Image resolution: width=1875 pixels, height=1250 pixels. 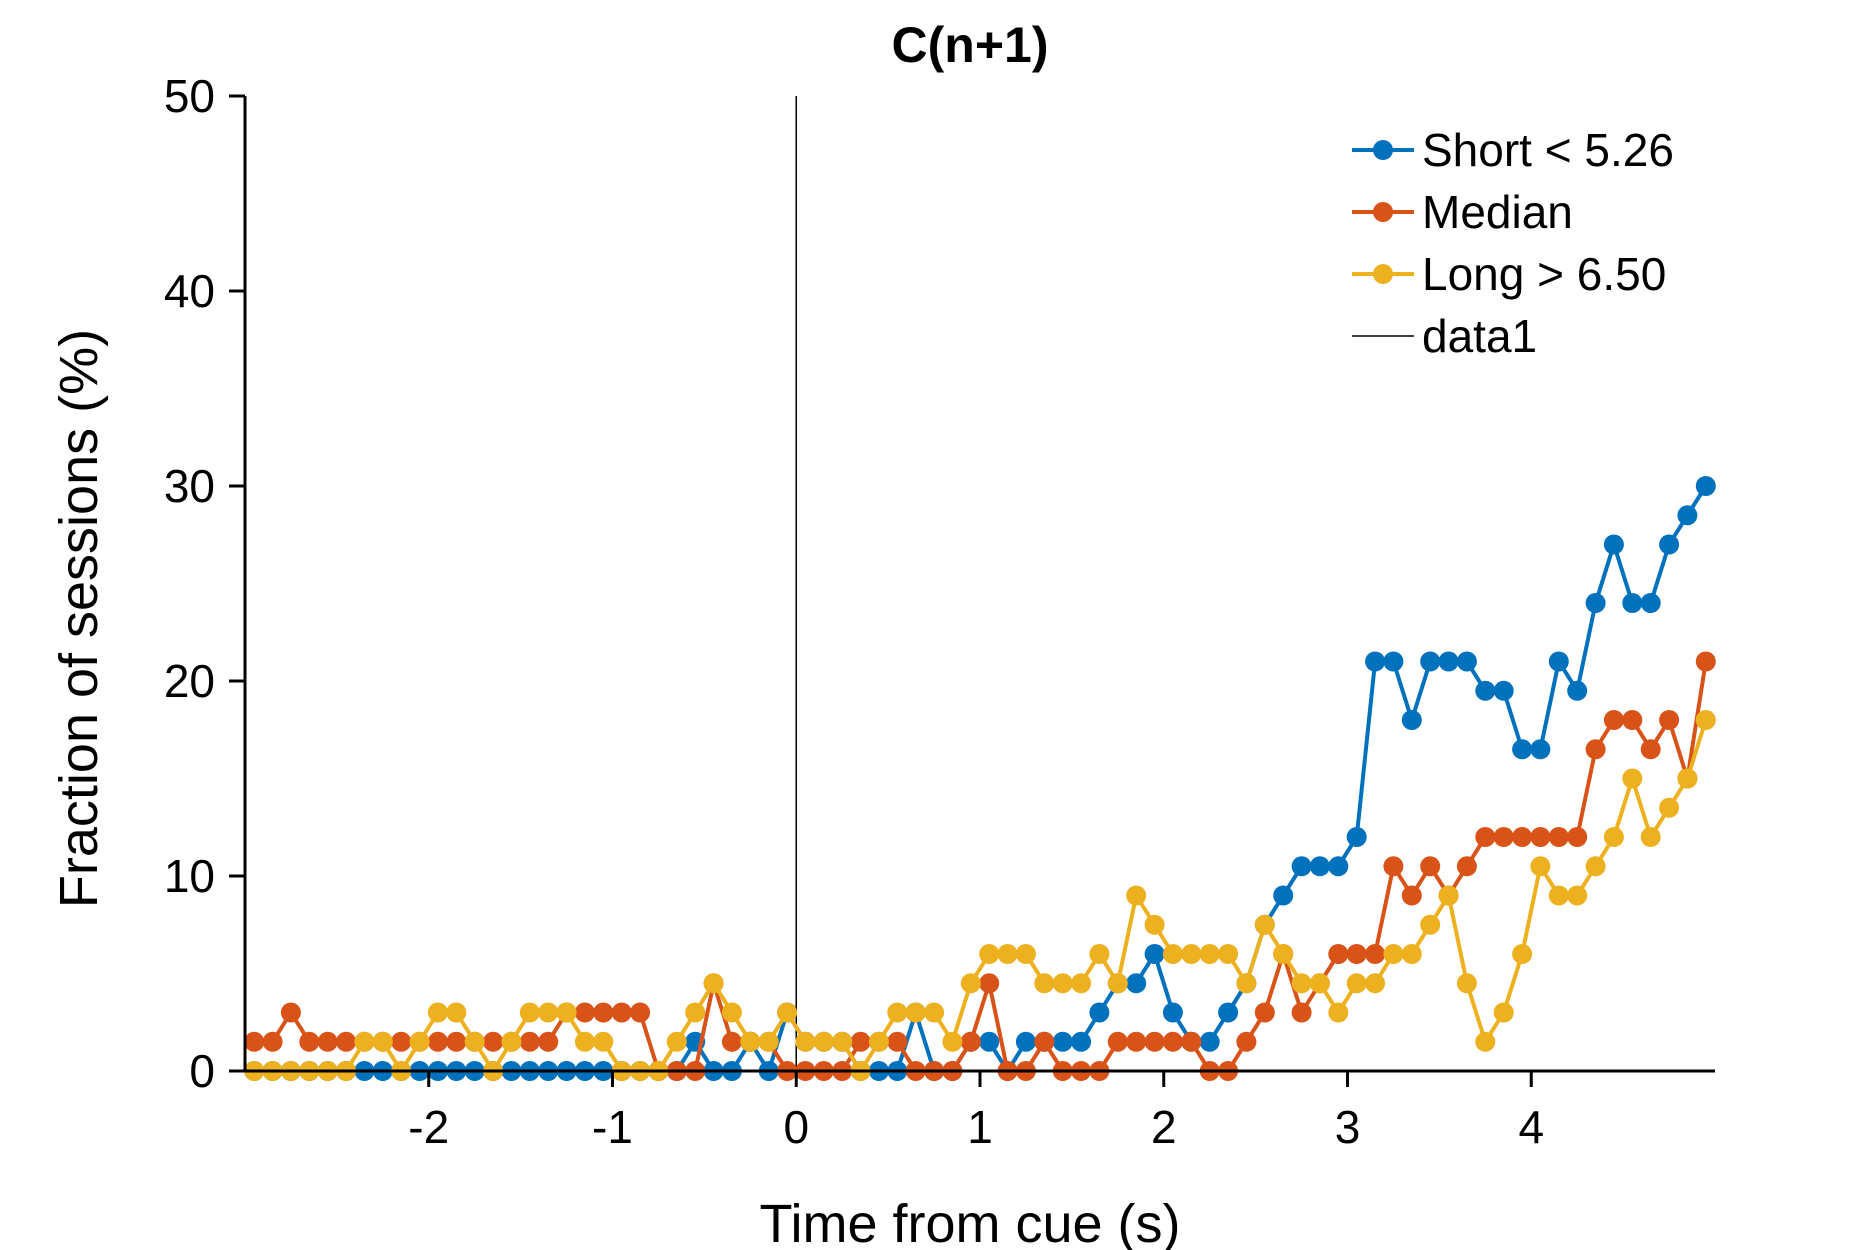 I want to click on y-tick-label: 20, so click(x=189, y=681).